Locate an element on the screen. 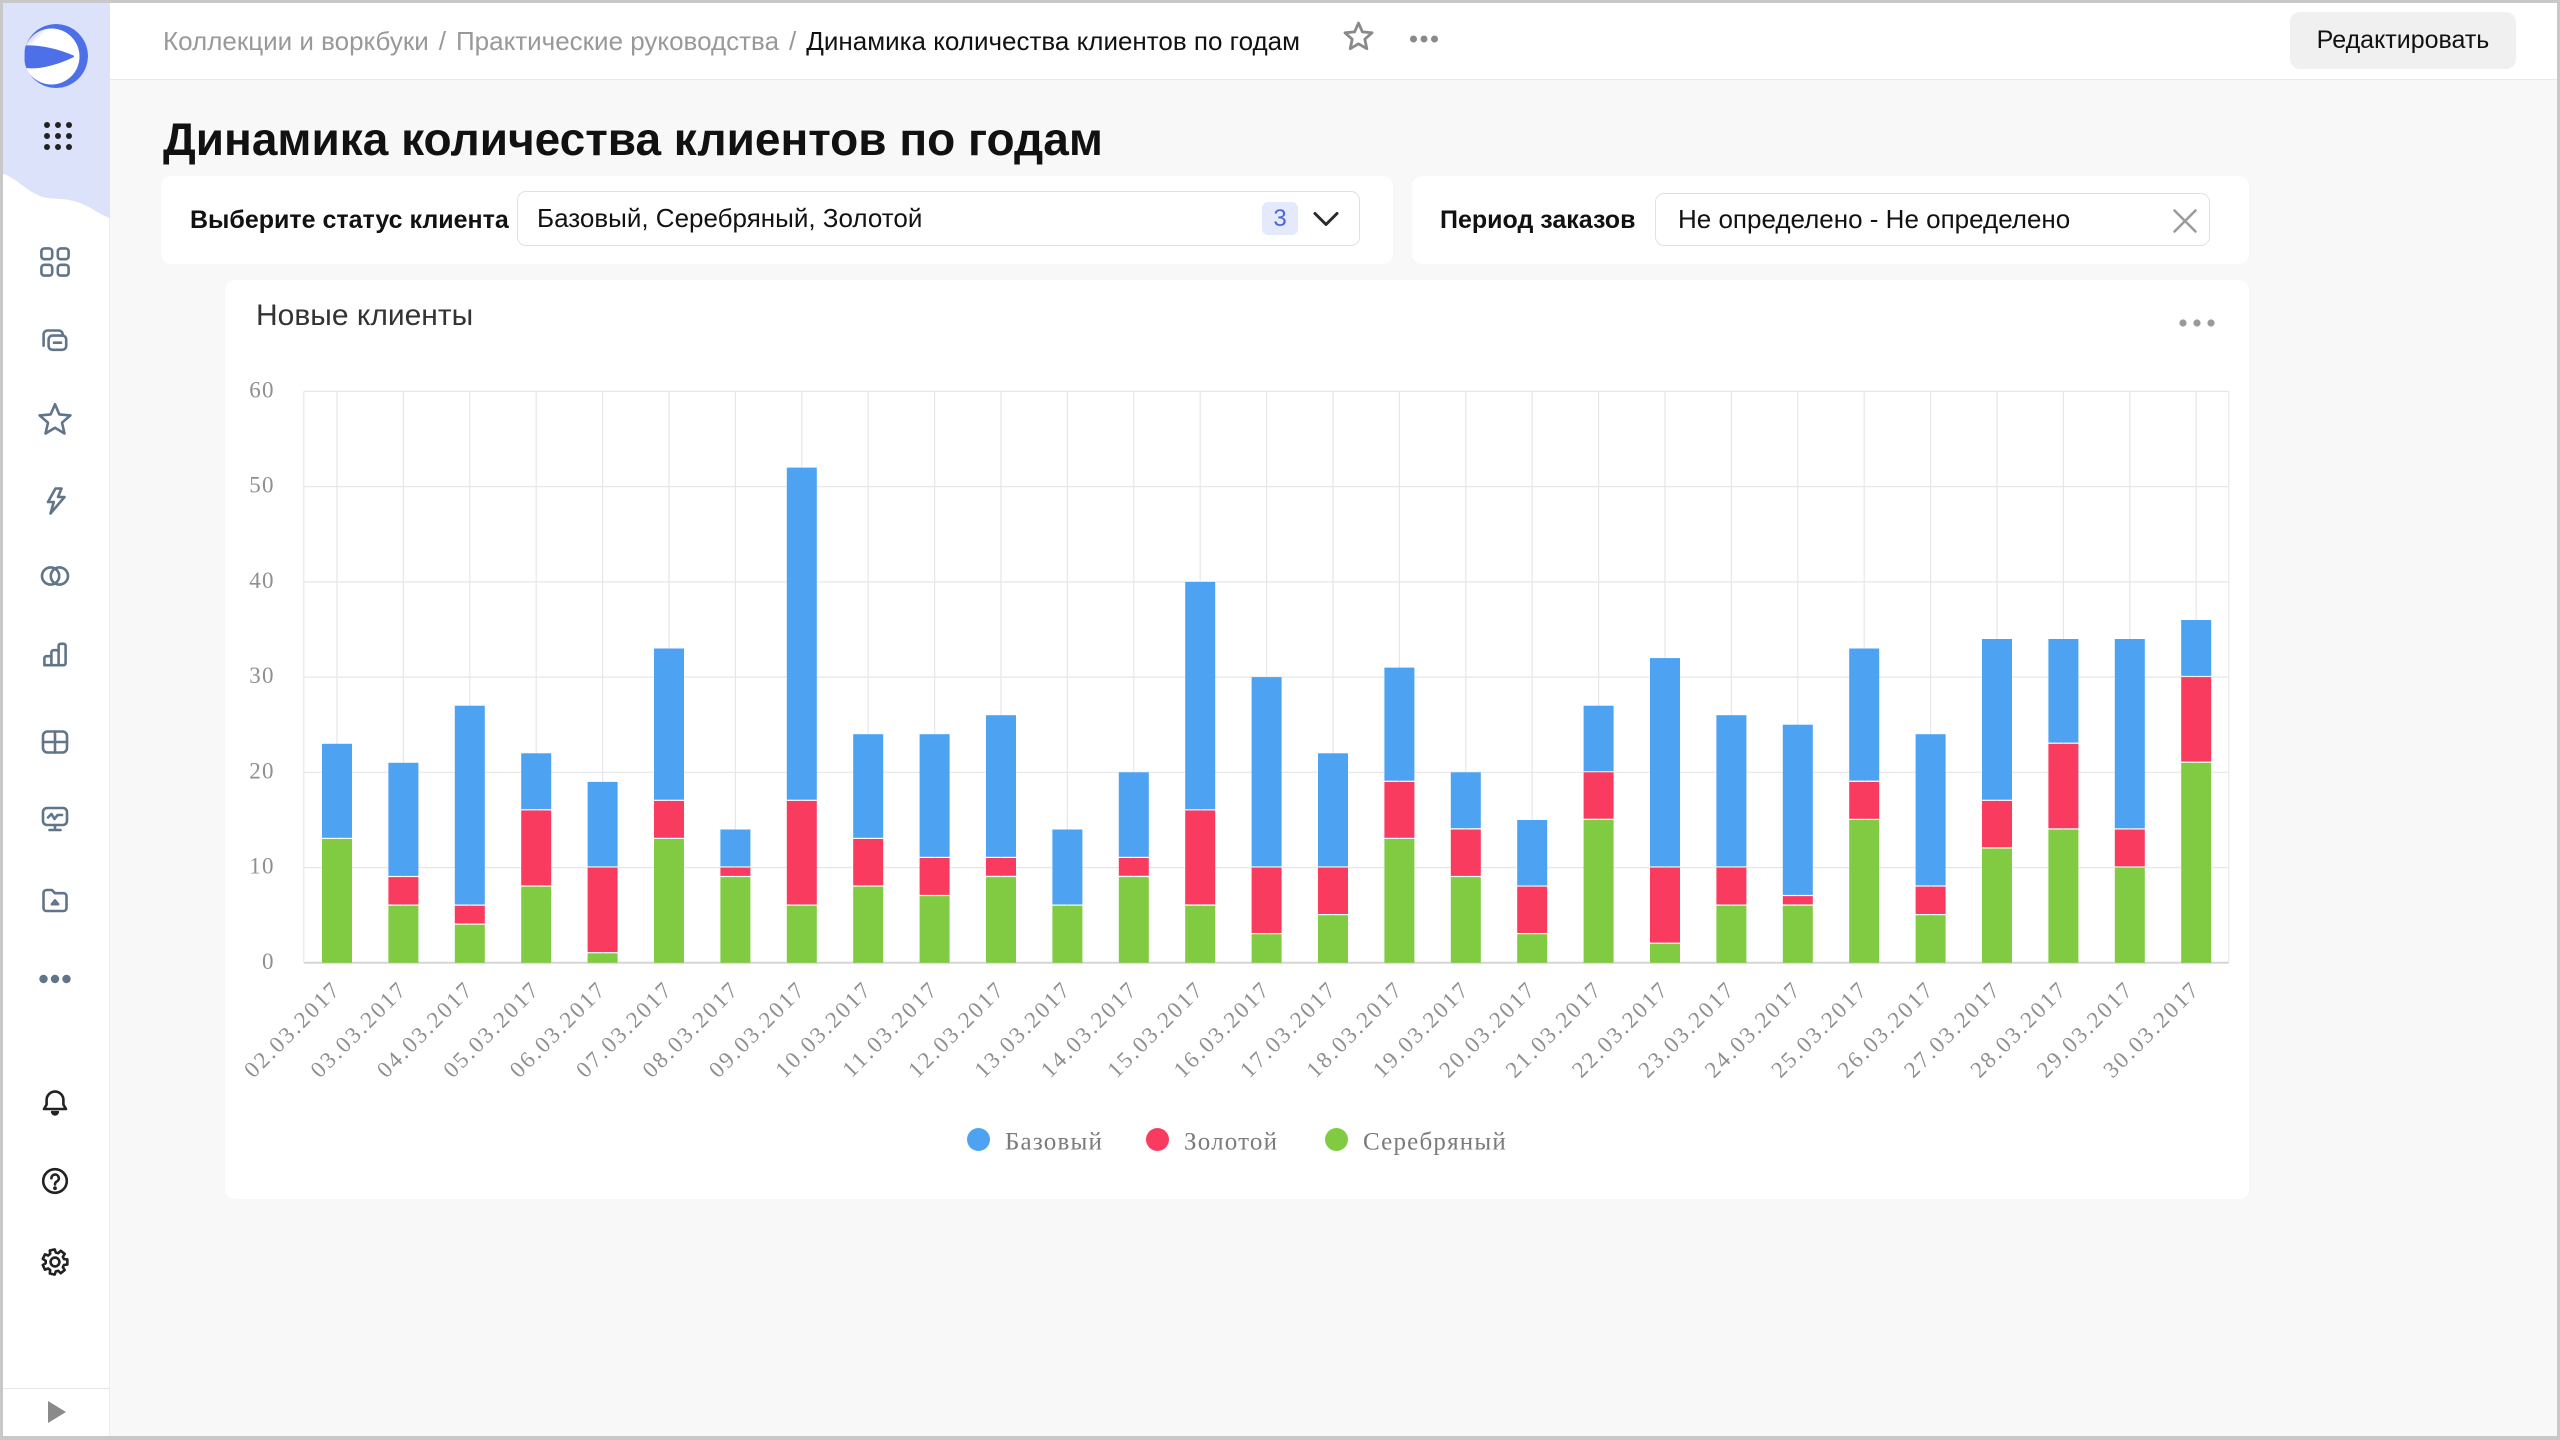 This screenshot has height=1440, width=2560. svg-text: Базовый is located at coordinates (1054, 1142).